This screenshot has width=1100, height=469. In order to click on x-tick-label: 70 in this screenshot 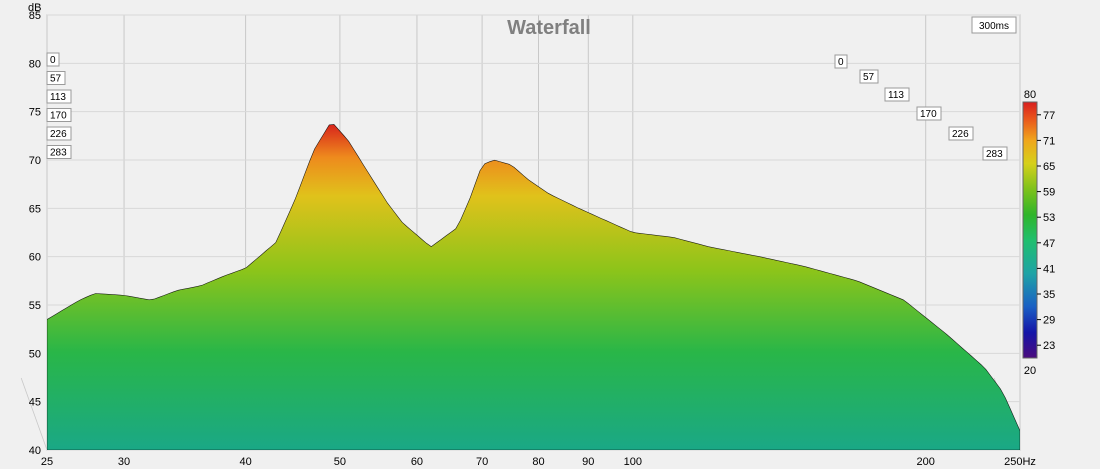, I will do `click(482, 462)`.